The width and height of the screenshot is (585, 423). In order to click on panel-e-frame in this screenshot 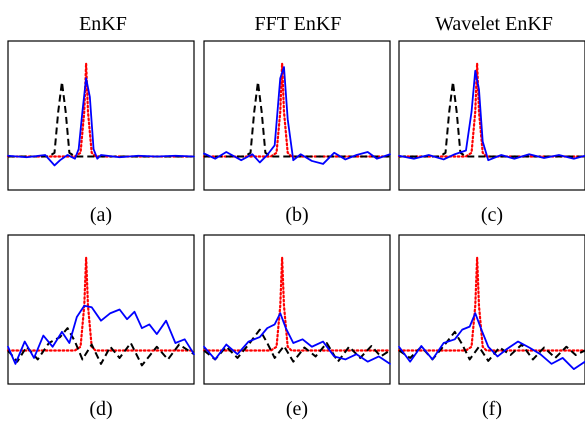, I will do `click(297, 309)`.